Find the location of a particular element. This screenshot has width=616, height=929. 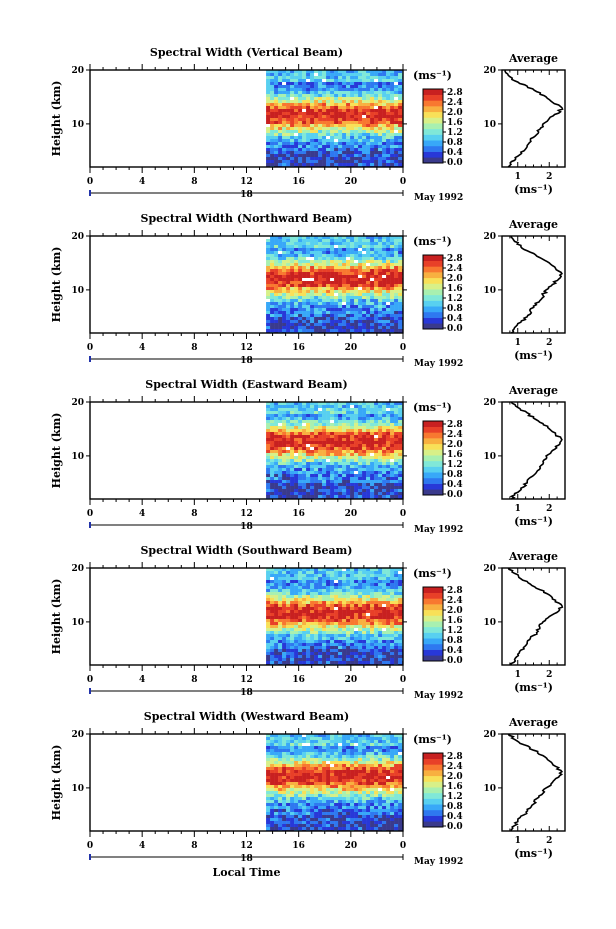

x-axis-label: Local Time is located at coordinates (247, 872).